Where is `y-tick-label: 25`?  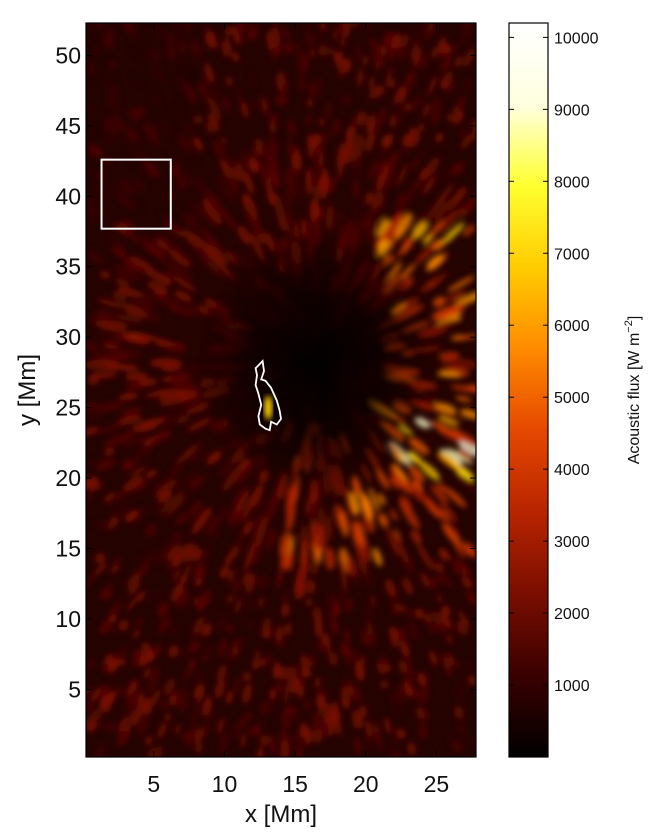
y-tick-label: 25 is located at coordinates (68, 408).